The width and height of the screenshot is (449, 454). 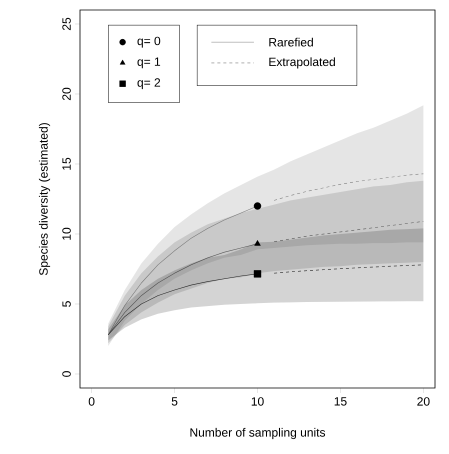 What do you see at coordinates (66, 374) in the screenshot?
I see `y-tick-label: 0` at bounding box center [66, 374].